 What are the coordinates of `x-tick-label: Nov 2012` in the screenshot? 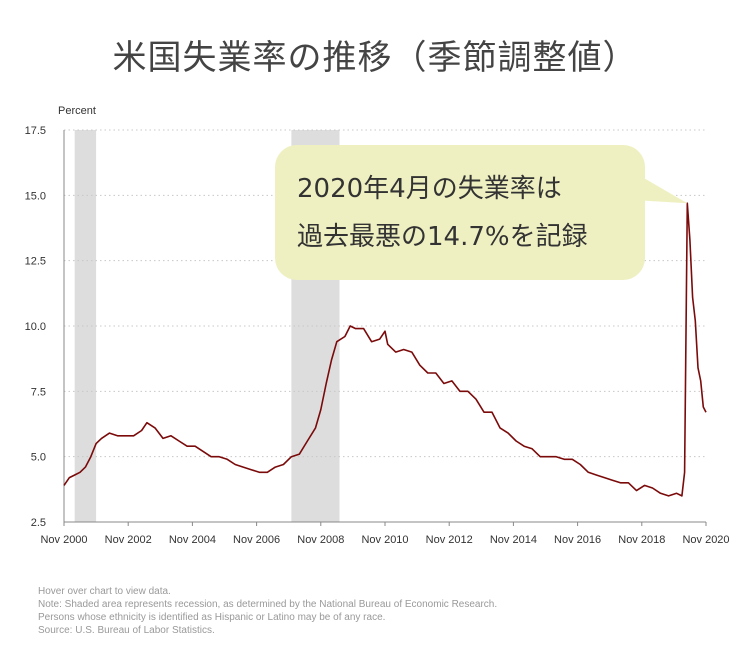 It's located at (449, 540).